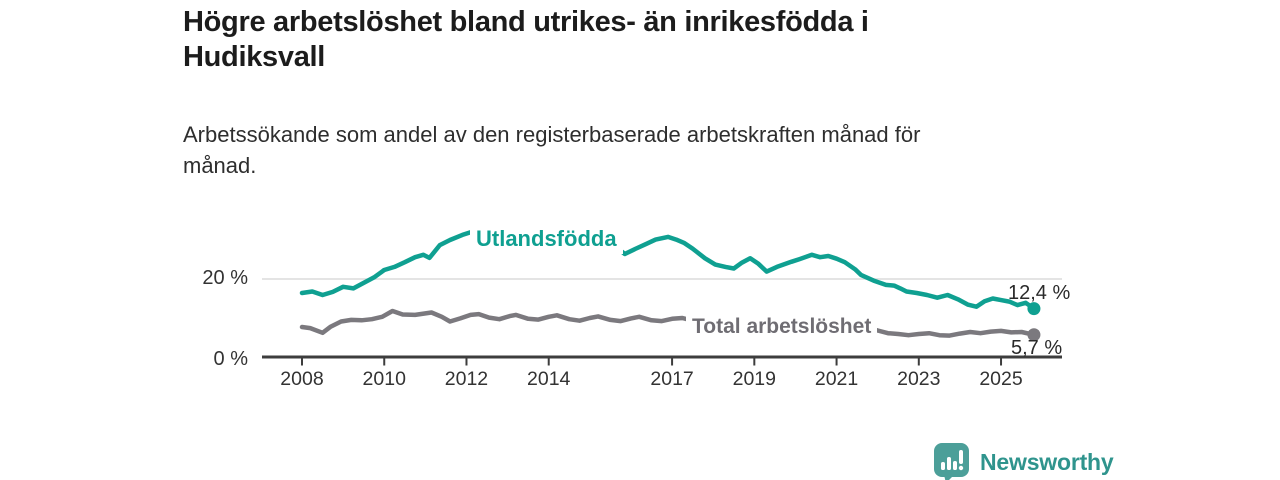 This screenshot has width=1280, height=480. I want to click on subtitle-line-2: månad., so click(220, 165).